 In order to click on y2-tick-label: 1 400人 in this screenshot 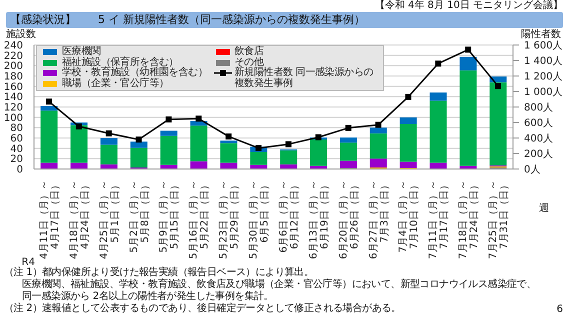, I will do `click(543, 61)`.